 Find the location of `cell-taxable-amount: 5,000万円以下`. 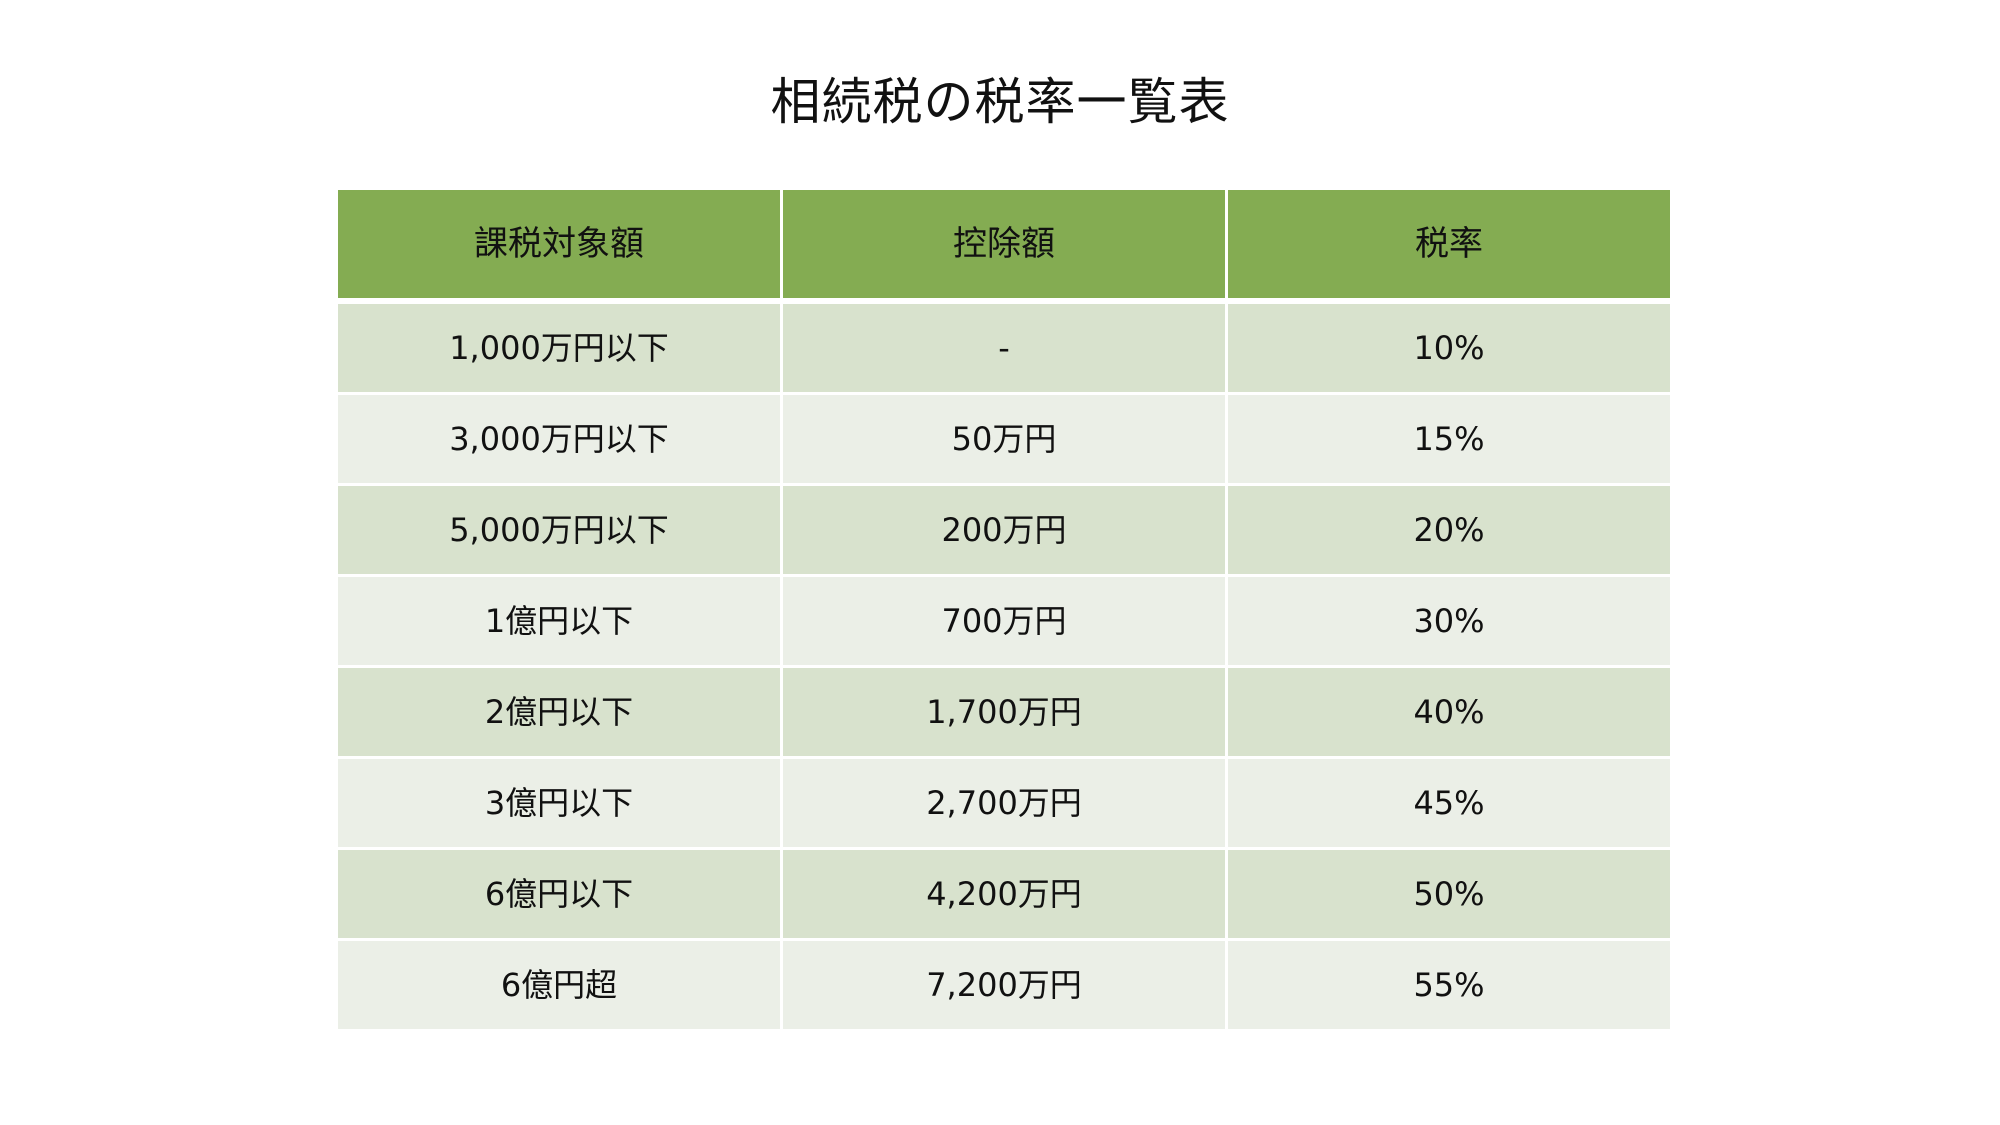

cell-taxable-amount: 5,000万円以下 is located at coordinates (559, 530).